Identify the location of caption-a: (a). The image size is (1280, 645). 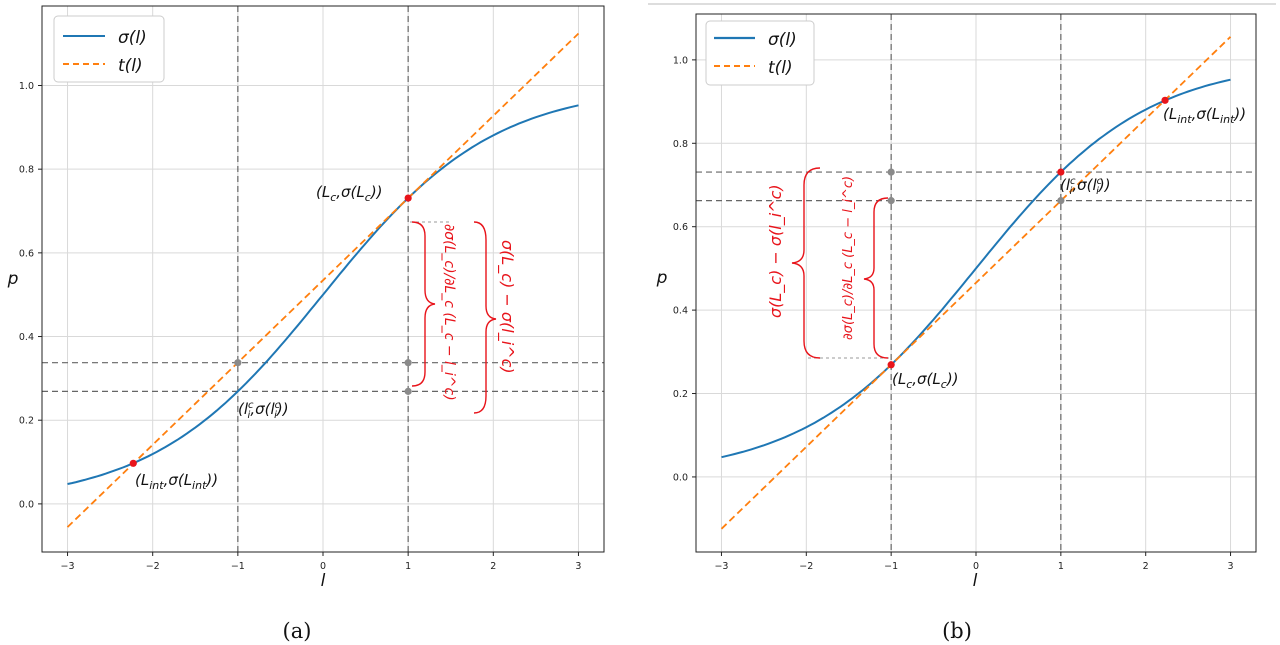
(297, 631).